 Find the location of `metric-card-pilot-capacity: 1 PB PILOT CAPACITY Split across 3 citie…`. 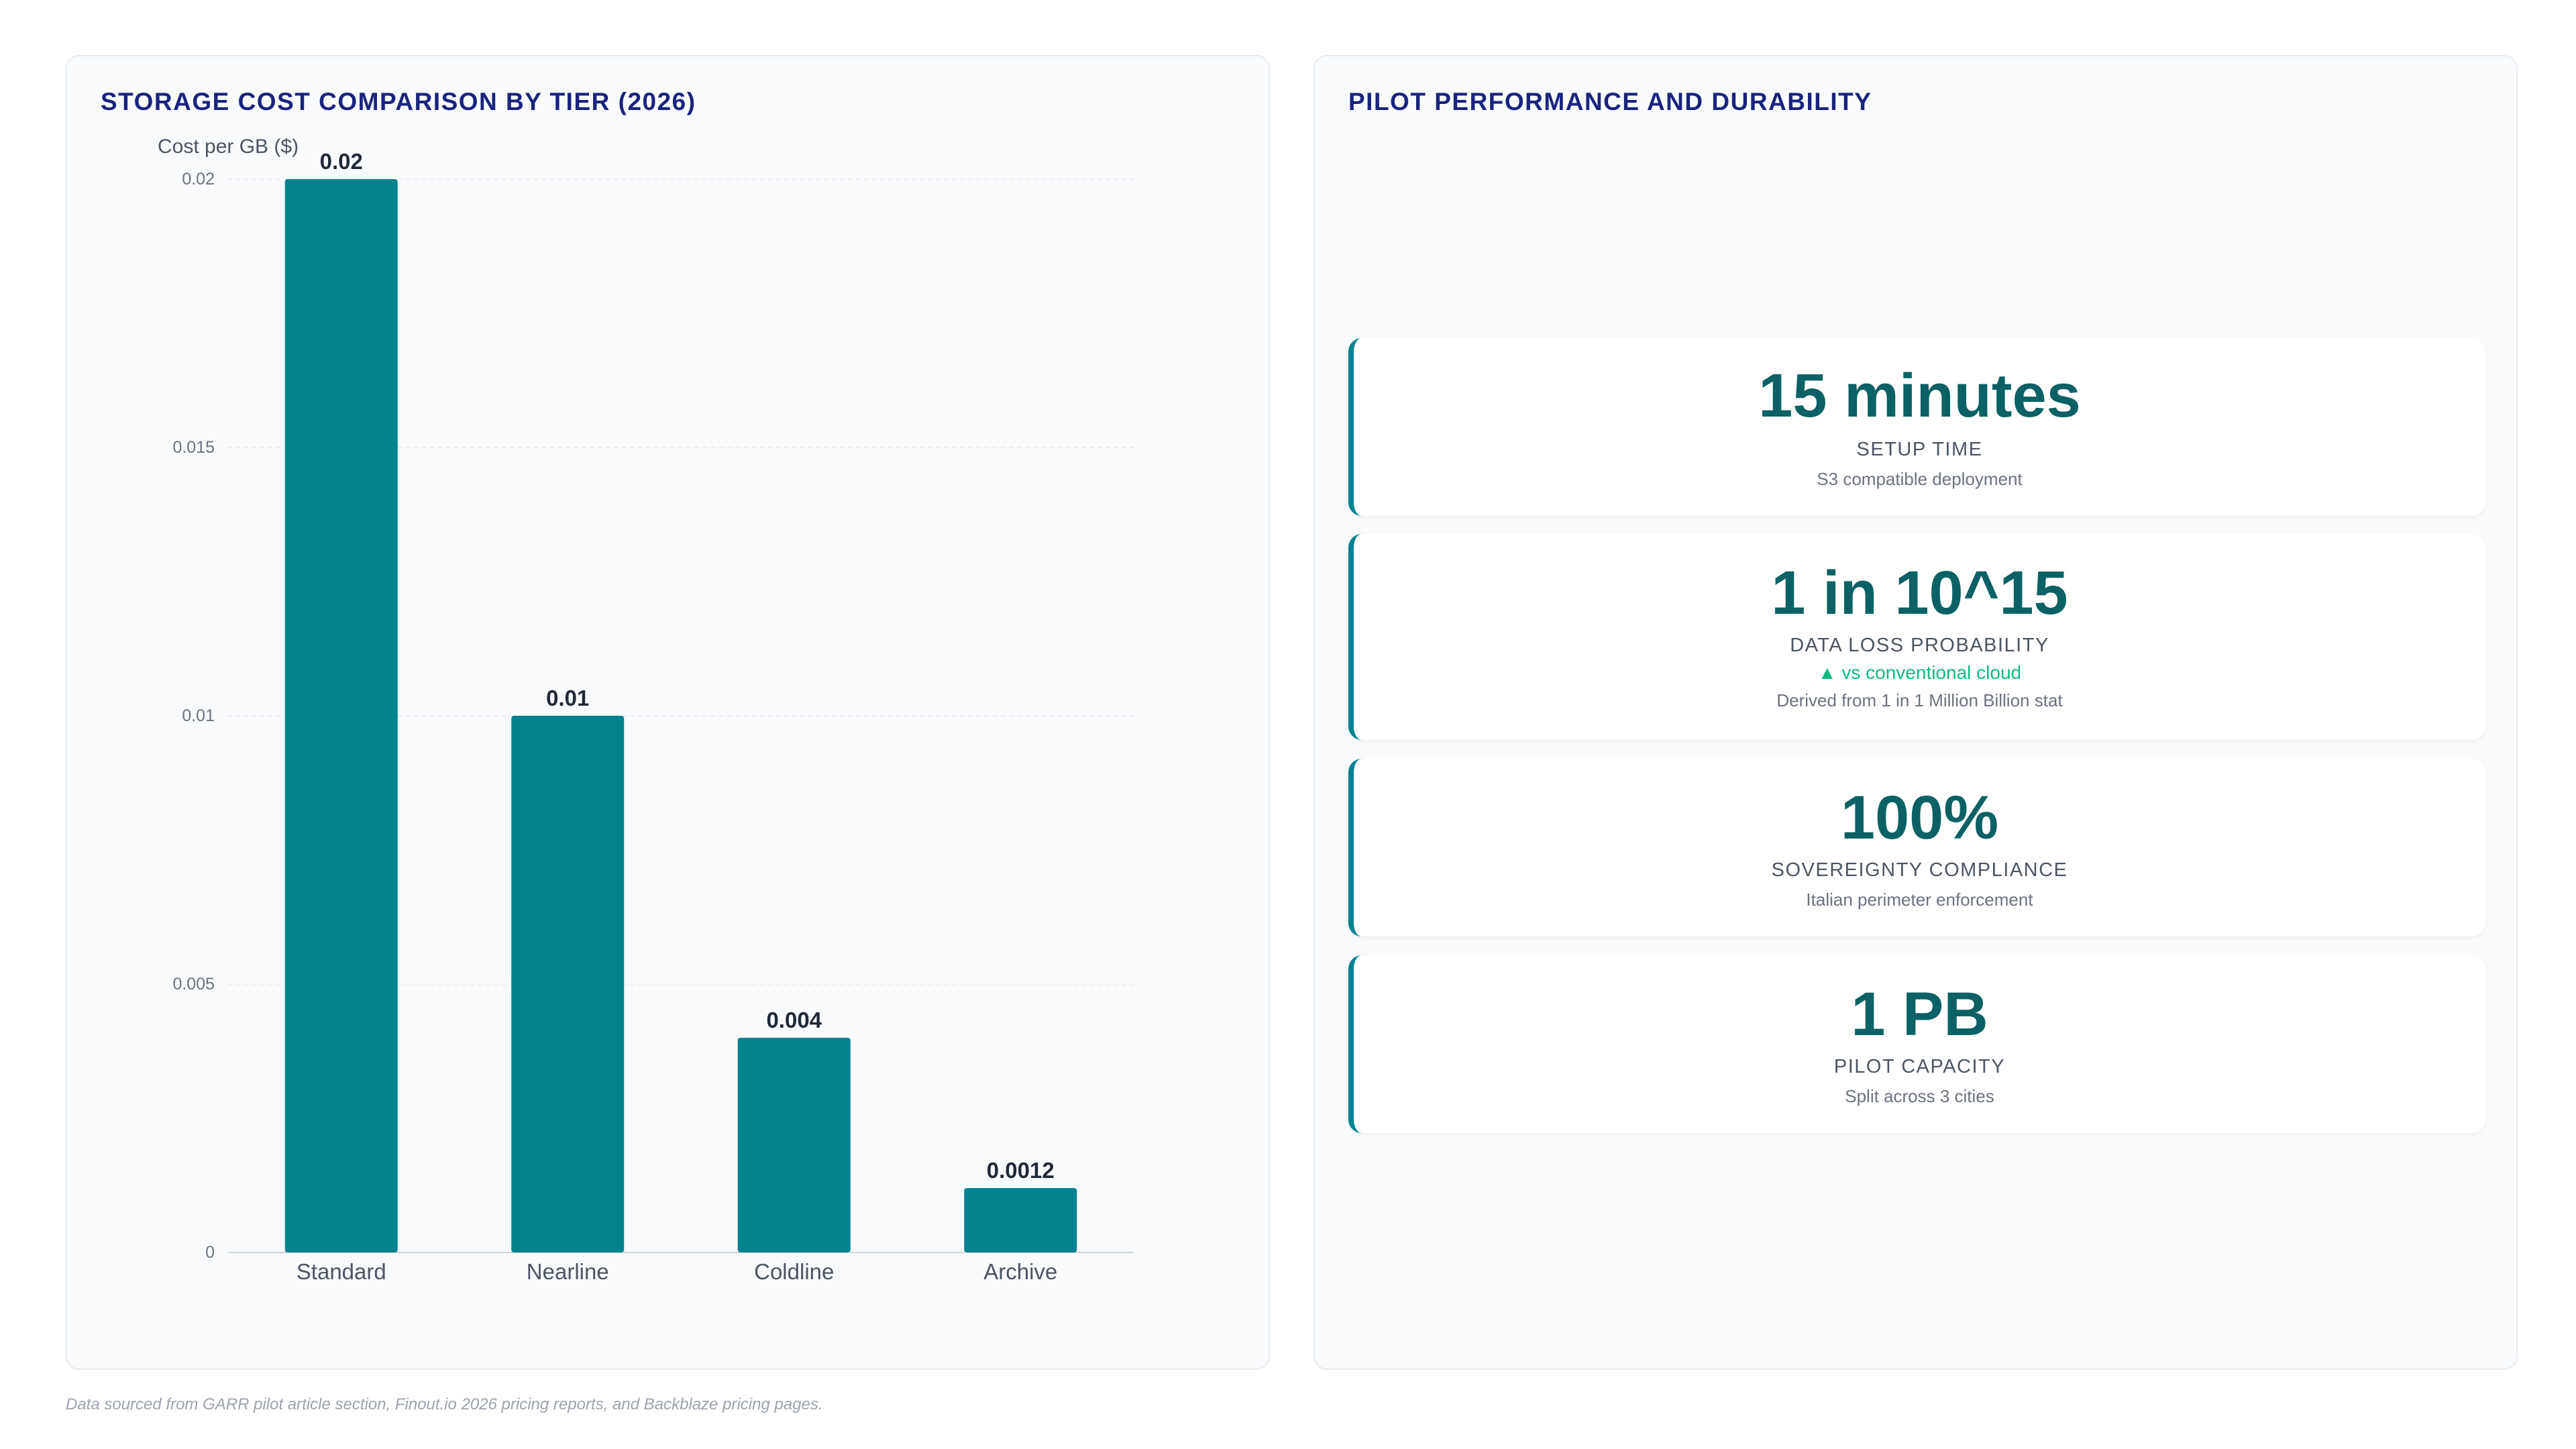

metric-card-pilot-capacity: 1 PB PILOT CAPACITY Split across 3 citie… is located at coordinates (1916, 1044).